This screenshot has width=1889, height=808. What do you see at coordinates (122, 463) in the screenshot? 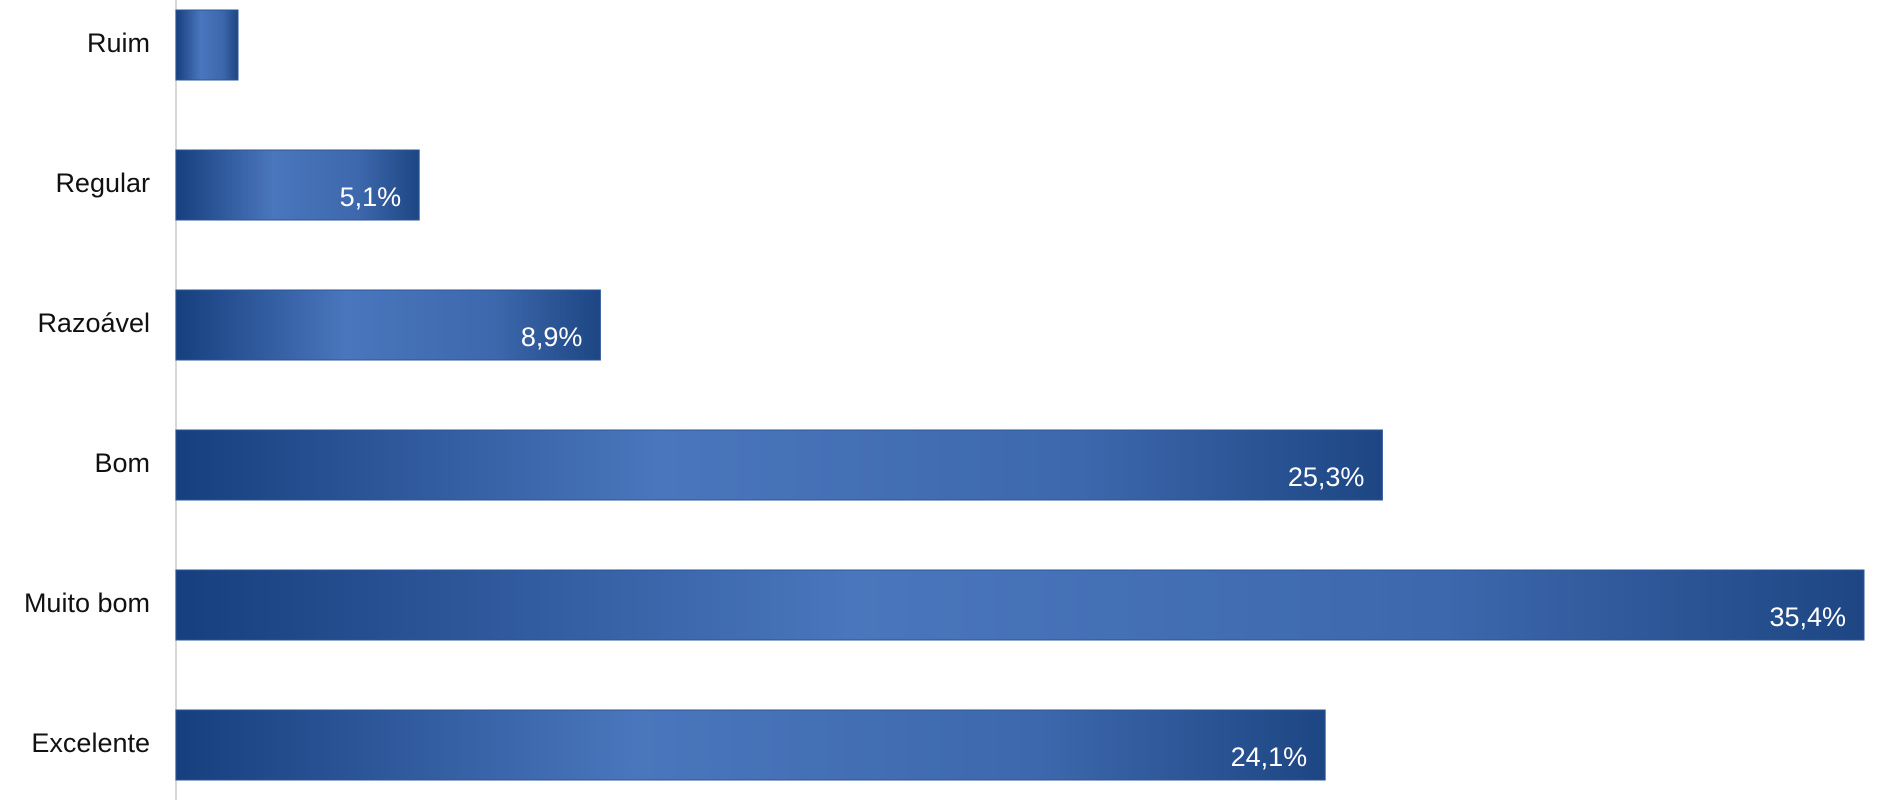
I see `category-label: Bom` at bounding box center [122, 463].